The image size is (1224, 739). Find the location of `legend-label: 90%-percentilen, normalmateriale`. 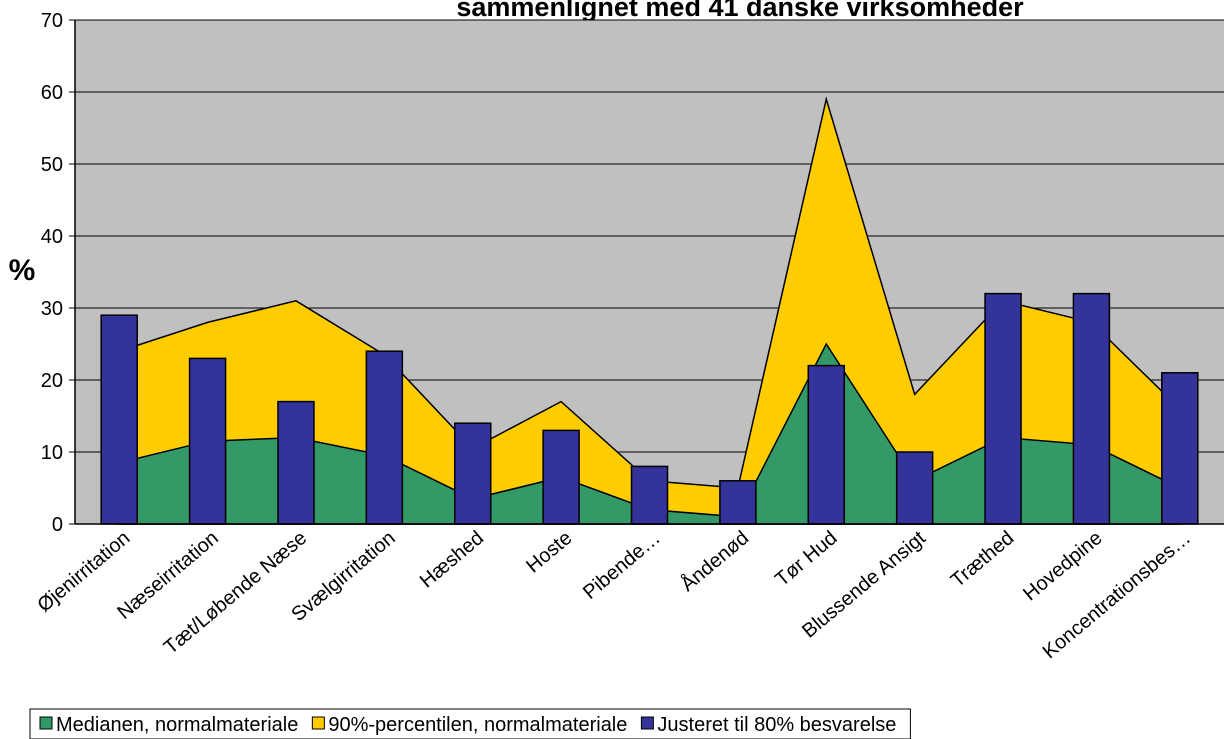

legend-label: 90%-percentilen, normalmateriale is located at coordinates (477, 725).